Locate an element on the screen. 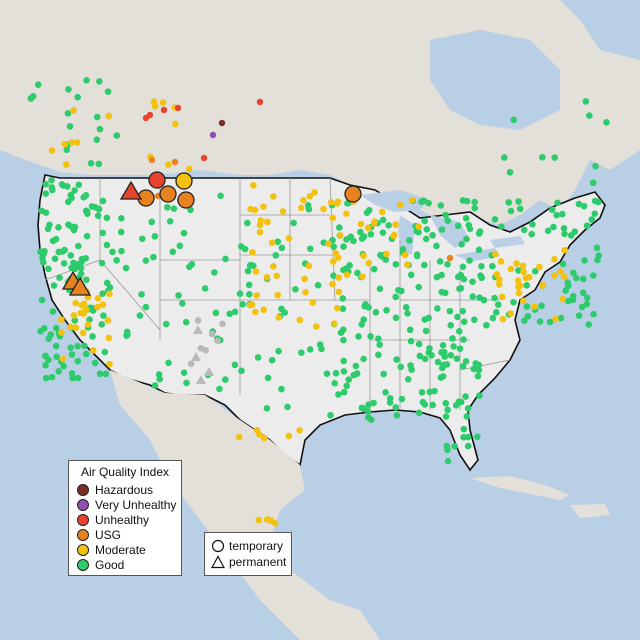  permanent-station is located at coordinates (198, 329).